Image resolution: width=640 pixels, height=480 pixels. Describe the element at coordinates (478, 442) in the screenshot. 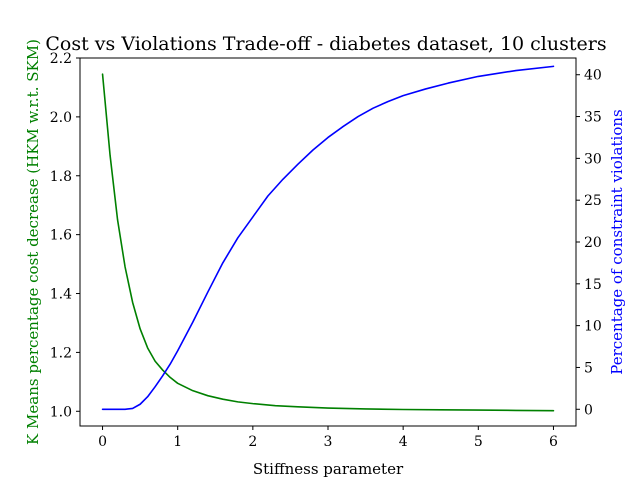

I see `x-tick-label: 5` at that location.